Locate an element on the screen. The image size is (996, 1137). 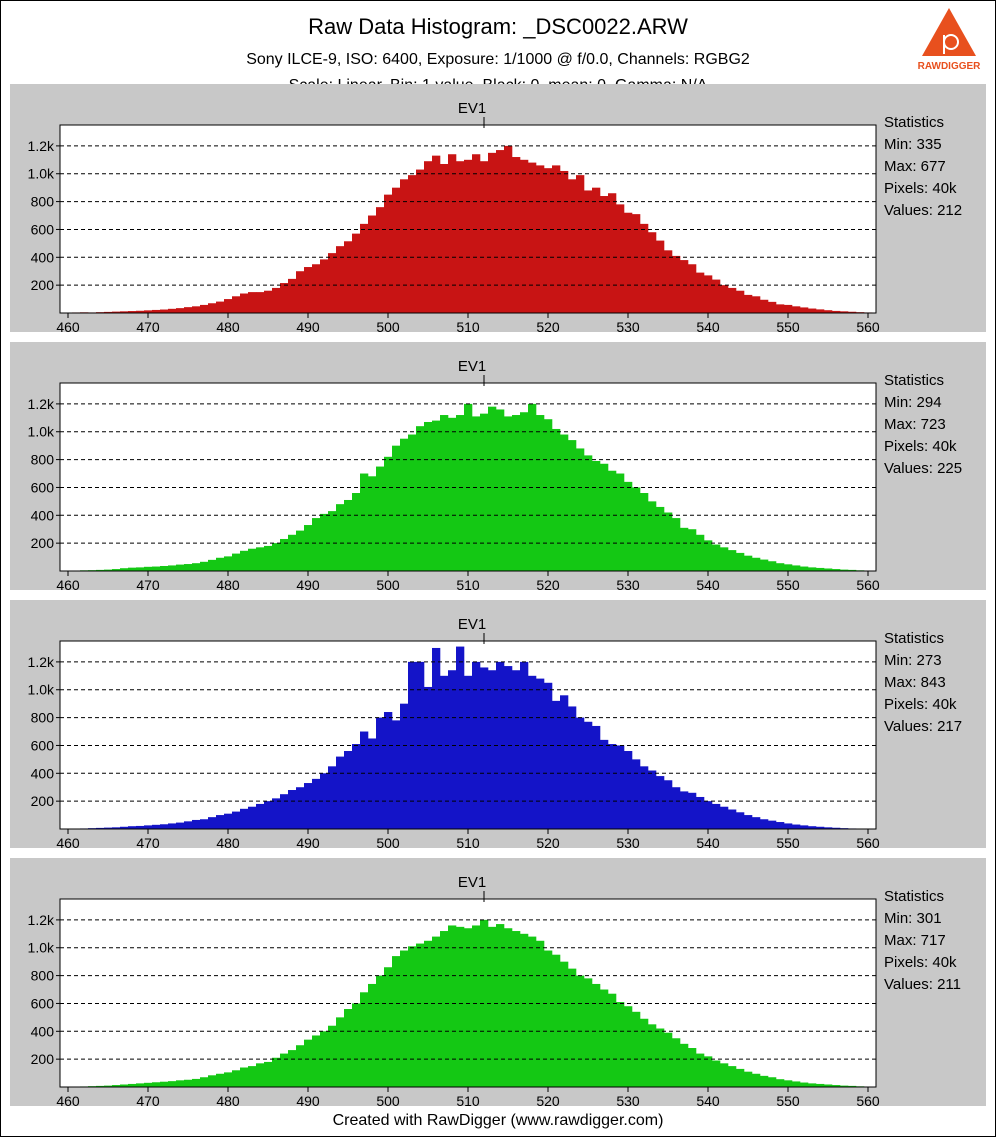
x-tick-label: 520 is located at coordinates (548, 583).